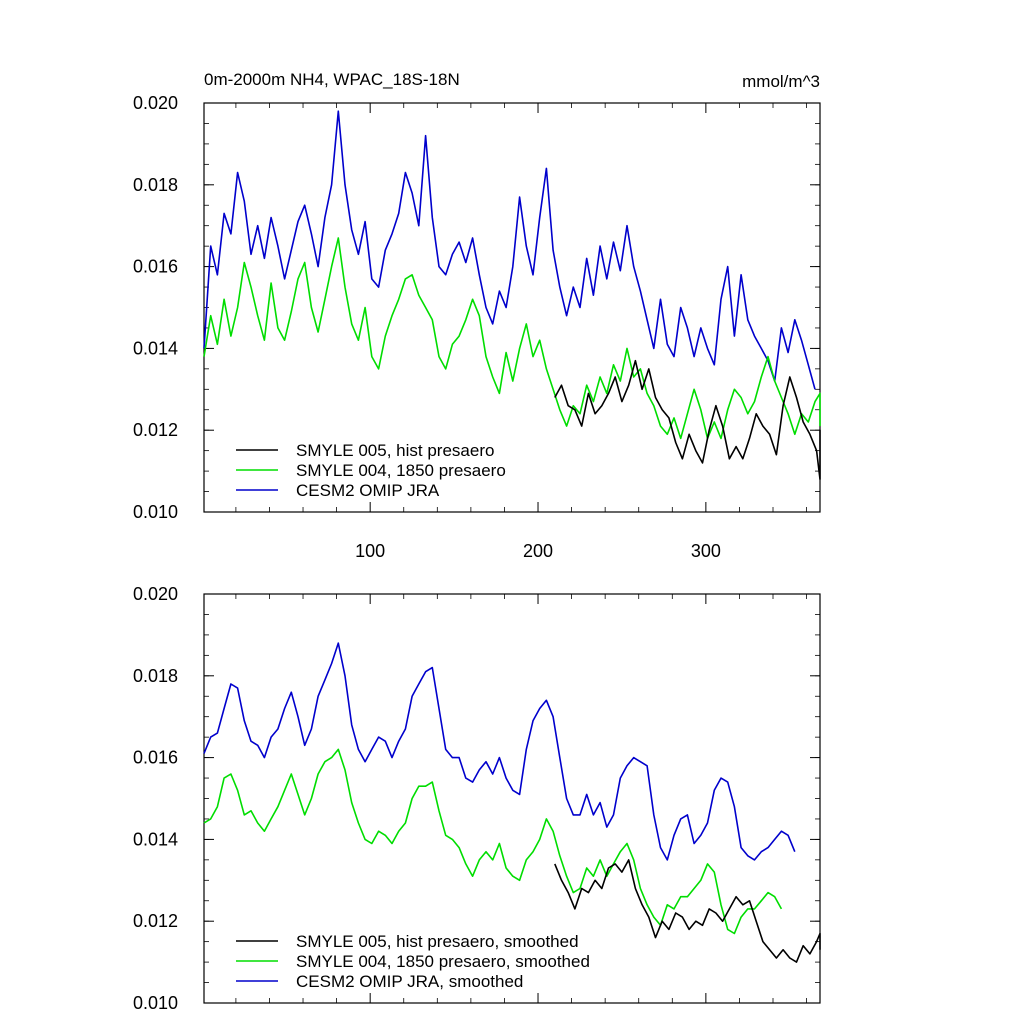  I want to click on legend-label: CESM2 OMIP JRA, smoothed, so click(409, 981).